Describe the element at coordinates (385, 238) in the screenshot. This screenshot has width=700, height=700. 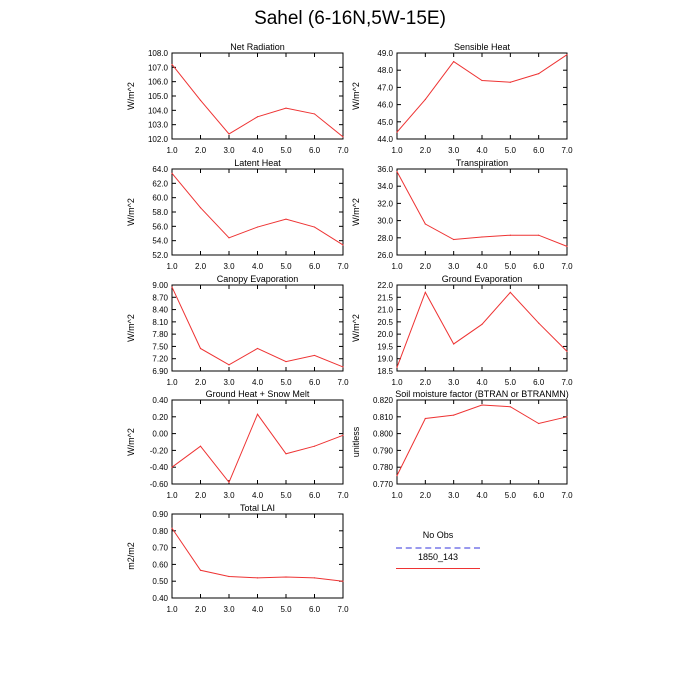
I see `y-tick-label: 28.0` at that location.